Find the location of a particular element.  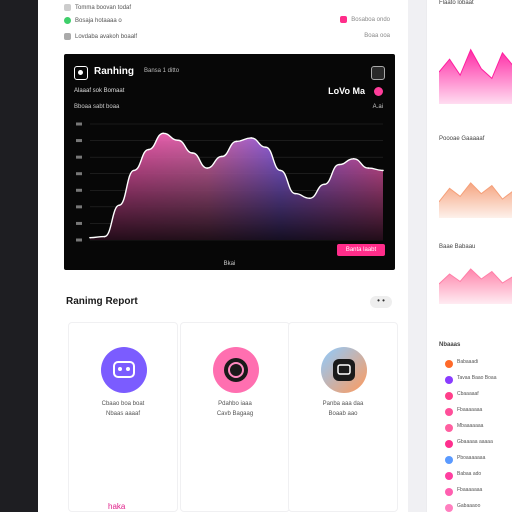

pink-square-icon is located at coordinates (344, 19).